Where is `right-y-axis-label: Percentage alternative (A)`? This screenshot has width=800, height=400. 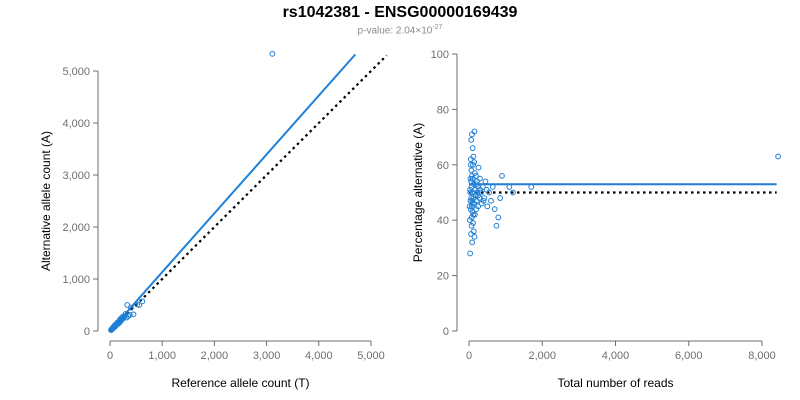
right-y-axis-label: Percentage alternative (A) is located at coordinates (418, 192).